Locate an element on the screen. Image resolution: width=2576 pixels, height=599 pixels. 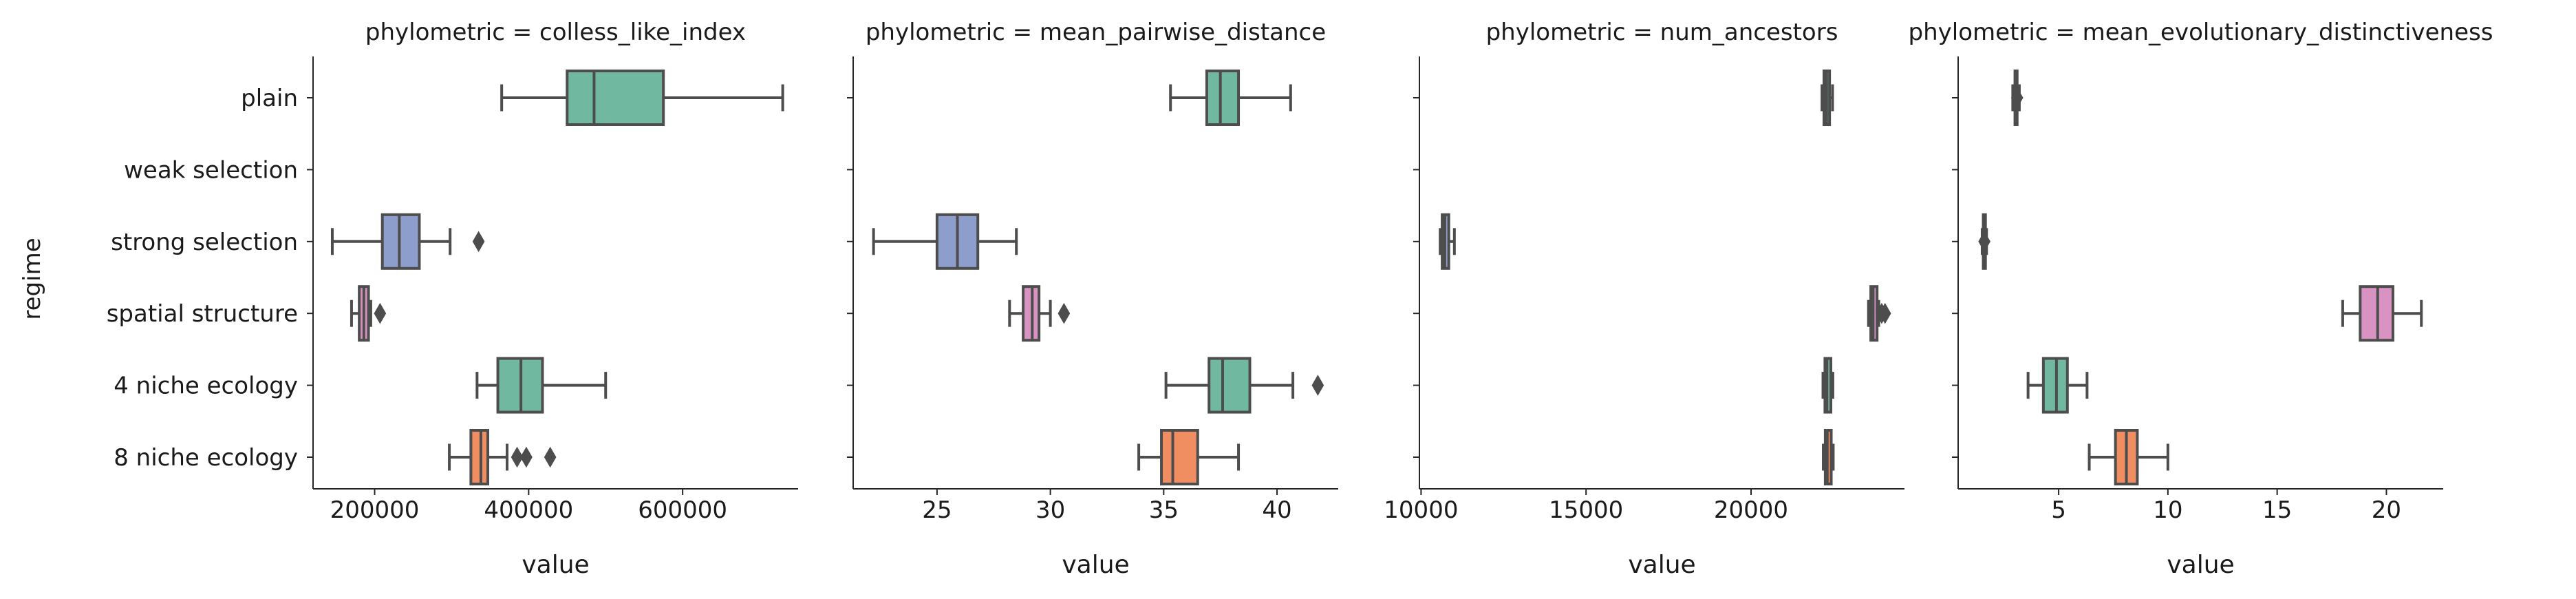
x-tick-label: 30 is located at coordinates (1050, 510).